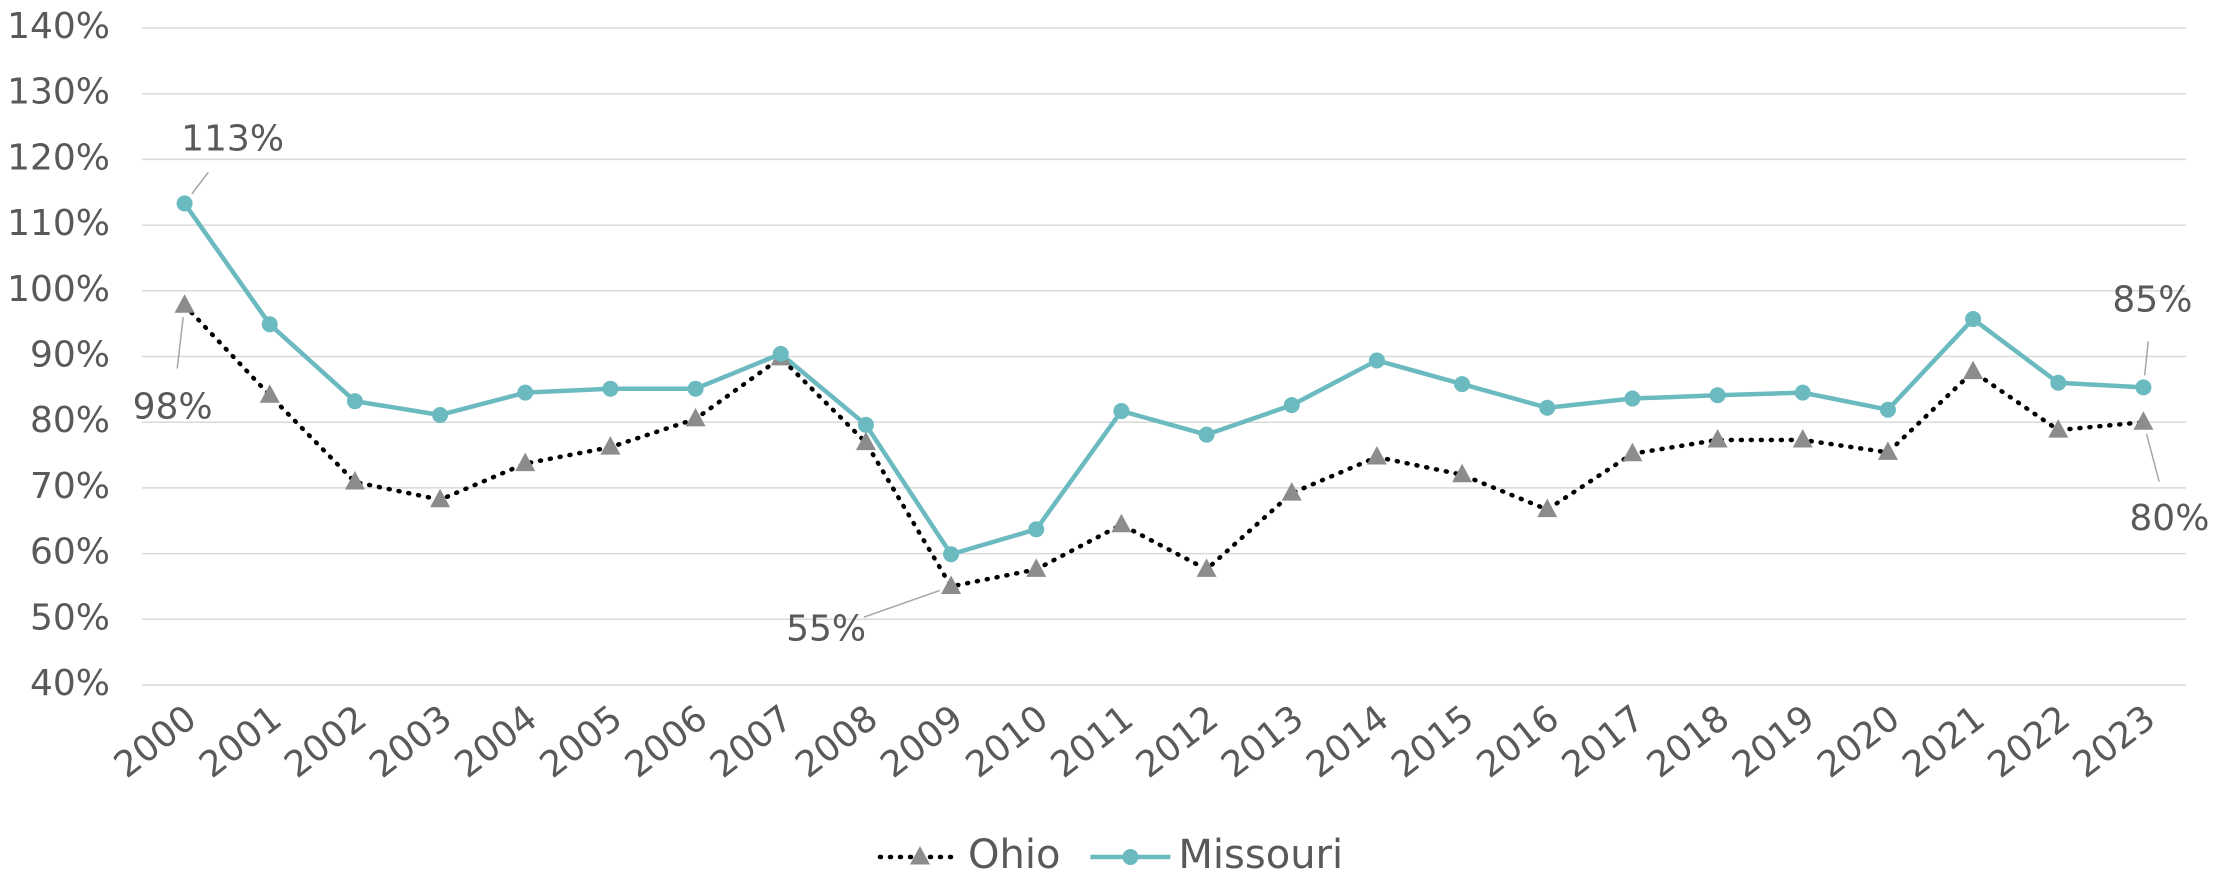 The width and height of the screenshot is (2221, 875). I want to click on x-tick-label: 2009, so click(921, 742).